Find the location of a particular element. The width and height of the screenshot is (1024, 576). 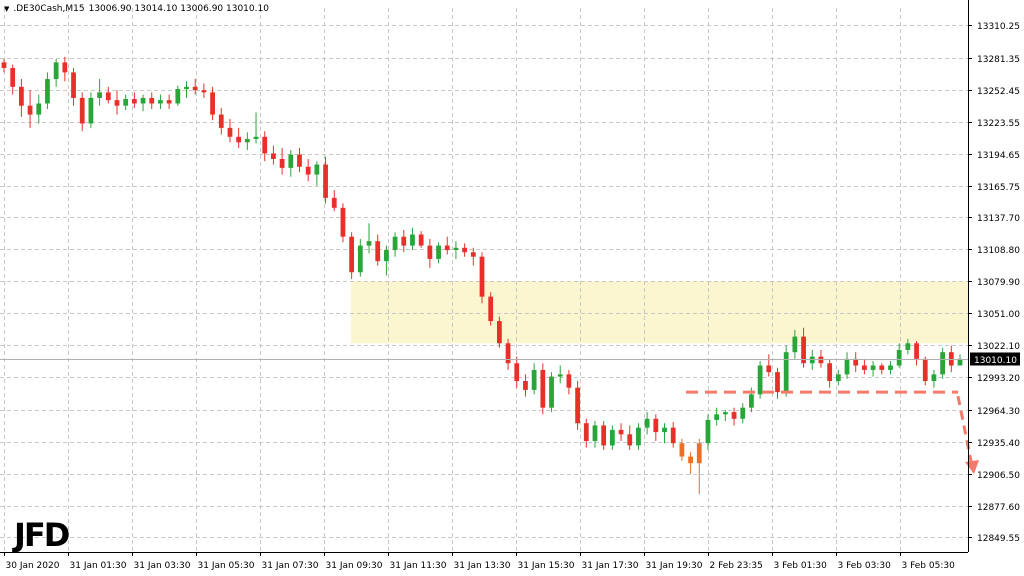

x-tick-label: 31 Jan 03:30 is located at coordinates (162, 566).